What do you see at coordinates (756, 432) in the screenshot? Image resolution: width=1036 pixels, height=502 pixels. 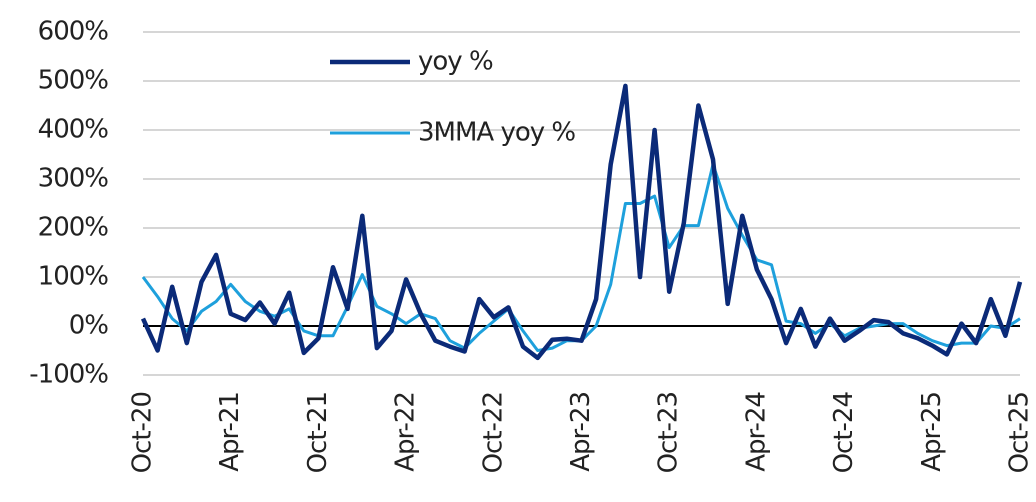 I see `x-tick-label: Apr-24` at bounding box center [756, 432].